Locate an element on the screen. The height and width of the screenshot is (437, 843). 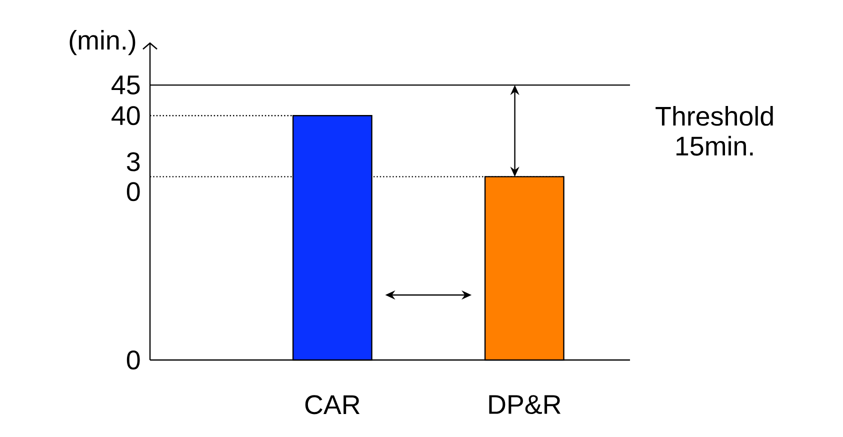
x-tick-label: DP&R is located at coordinates (525, 404).